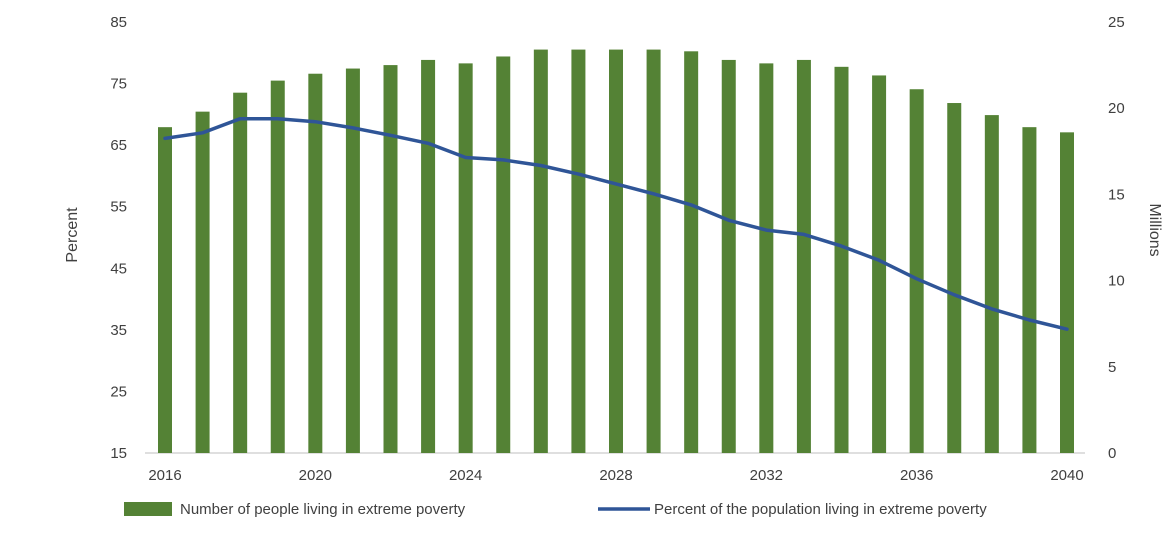  I want to click on y-left-tick-label: 85, so click(118, 22).